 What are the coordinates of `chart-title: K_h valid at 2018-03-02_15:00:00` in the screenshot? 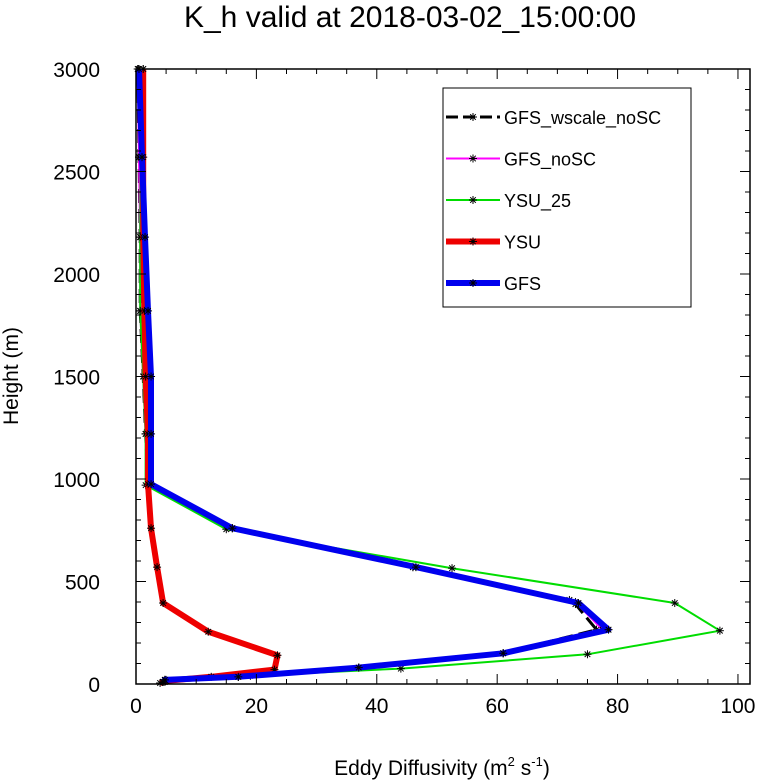 It's located at (410, 17).